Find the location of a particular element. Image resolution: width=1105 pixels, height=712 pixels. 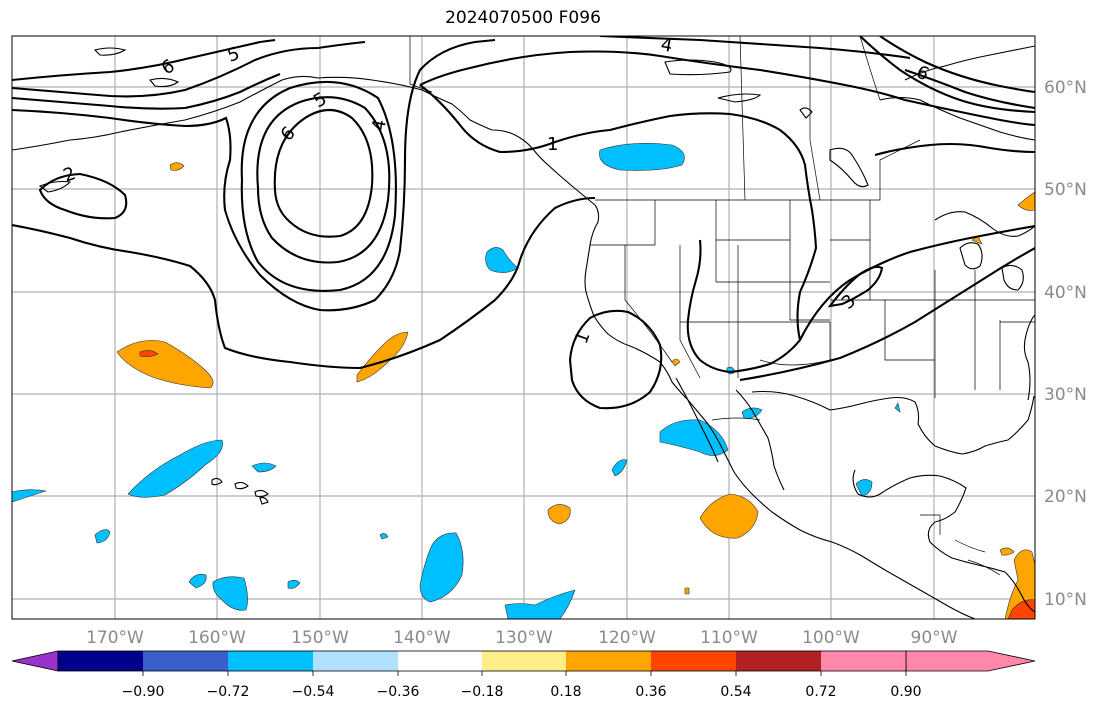

colorbar-extend-high is located at coordinates (970, 661).